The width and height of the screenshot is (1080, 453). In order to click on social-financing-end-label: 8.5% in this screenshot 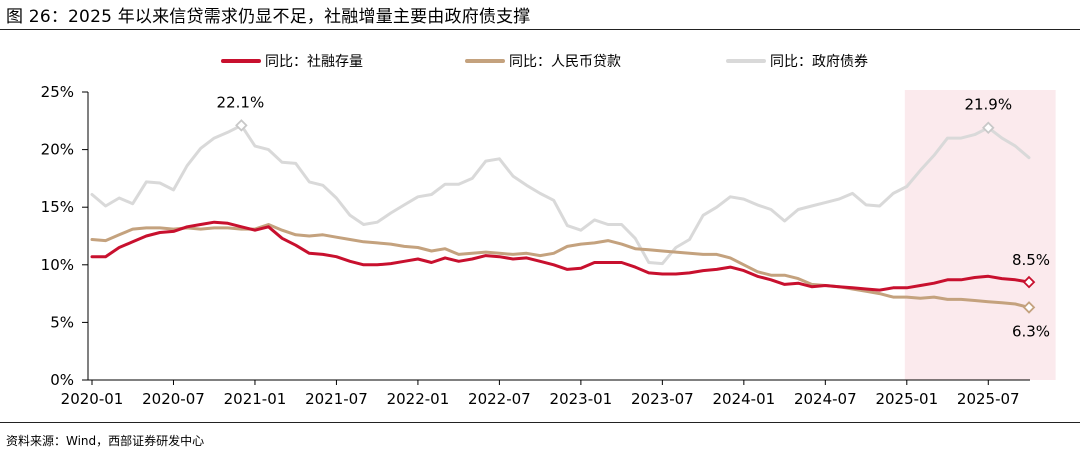, I will do `click(1031, 260)`.